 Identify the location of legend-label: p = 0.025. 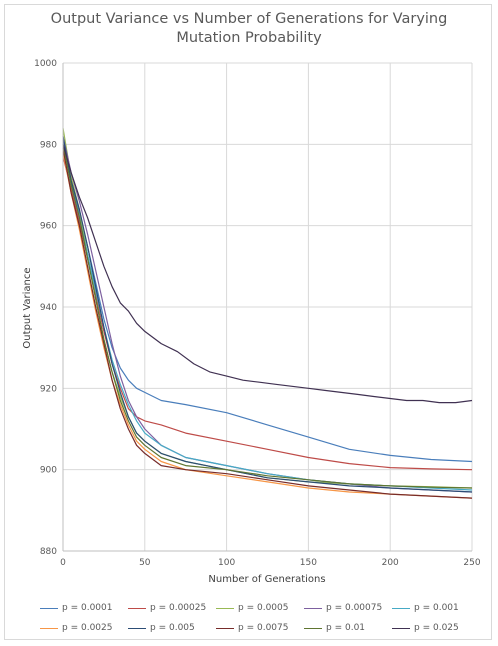
(436, 628).